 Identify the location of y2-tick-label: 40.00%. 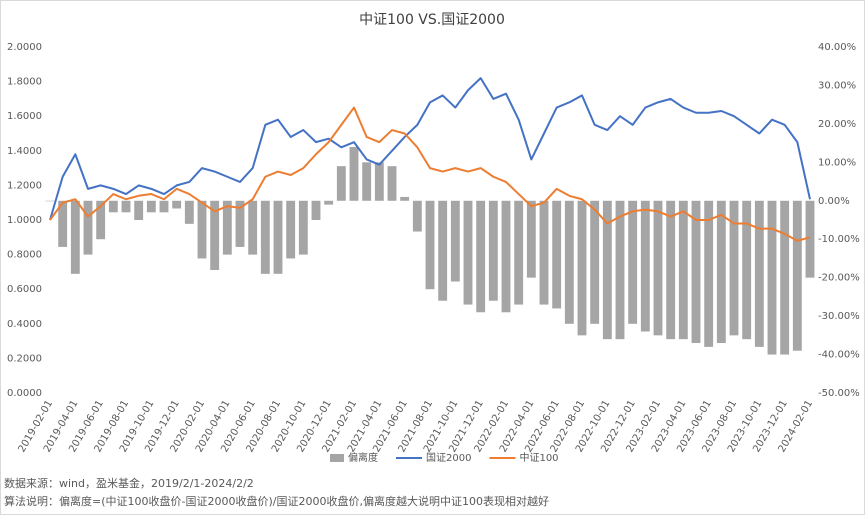
(837, 47).